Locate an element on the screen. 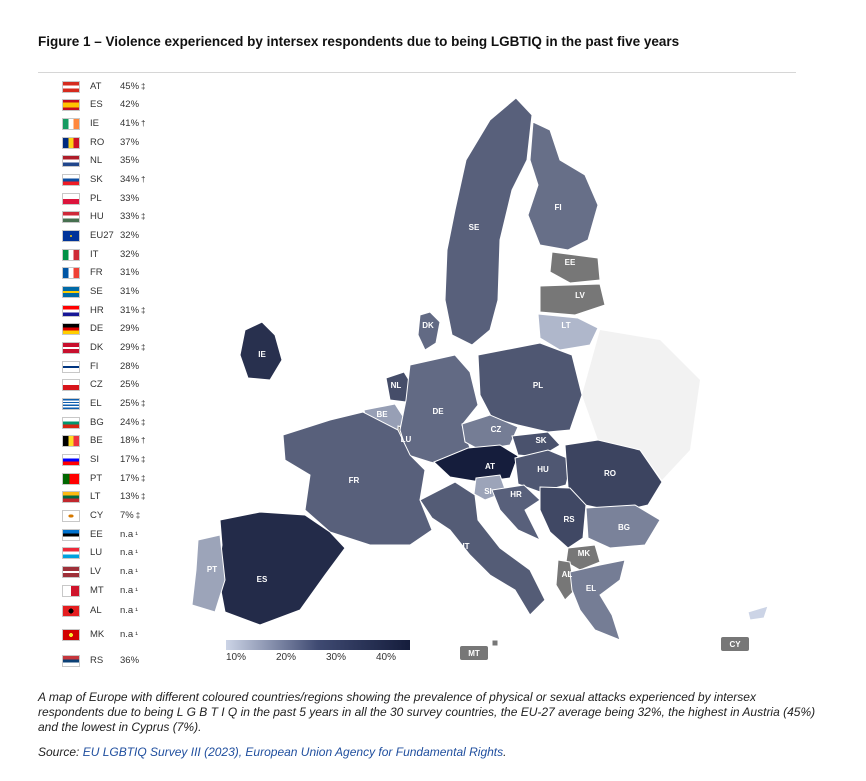 The width and height of the screenshot is (866, 781). country-code: RO is located at coordinates (97, 142).